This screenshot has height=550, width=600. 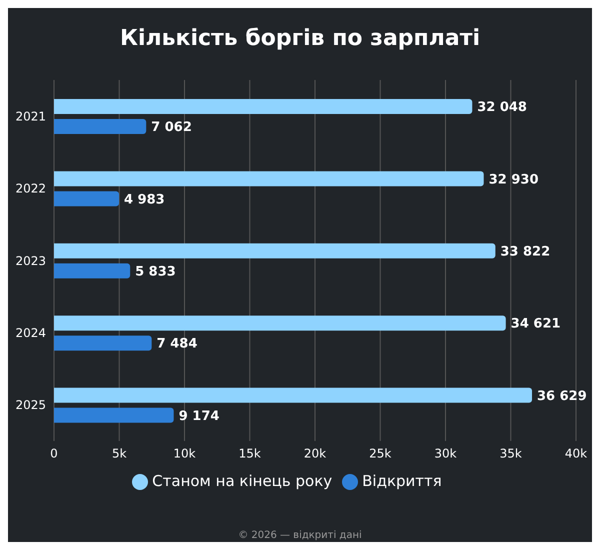 I want to click on y-tick-label: 2025, so click(x=30, y=405).